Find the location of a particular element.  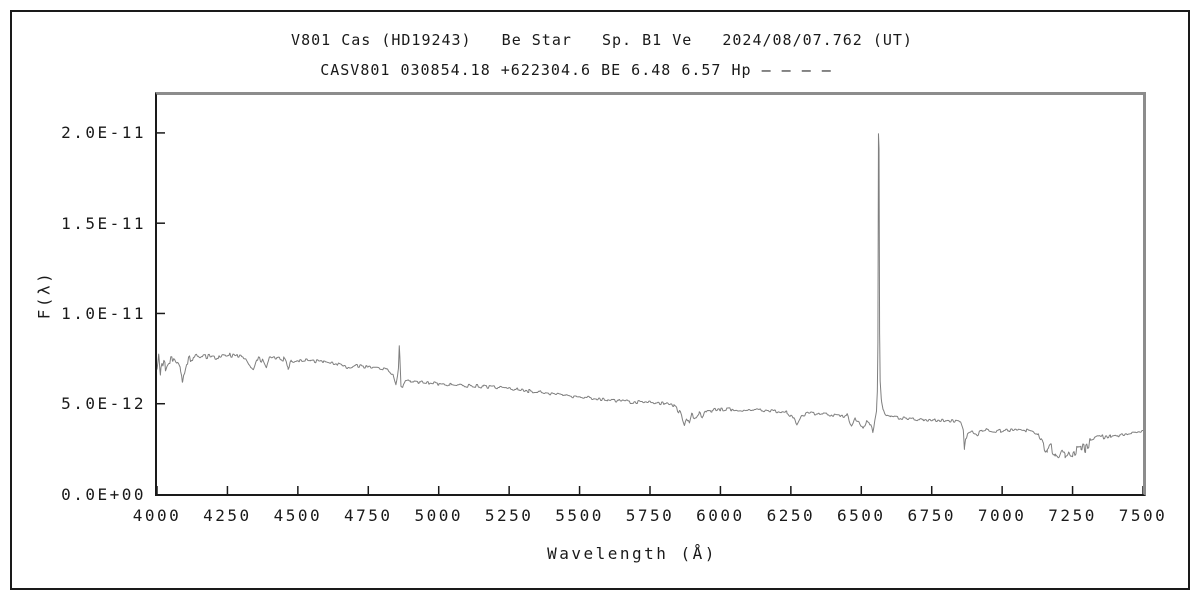

y-tick-label: 0.0E+00 is located at coordinates (103, 494).